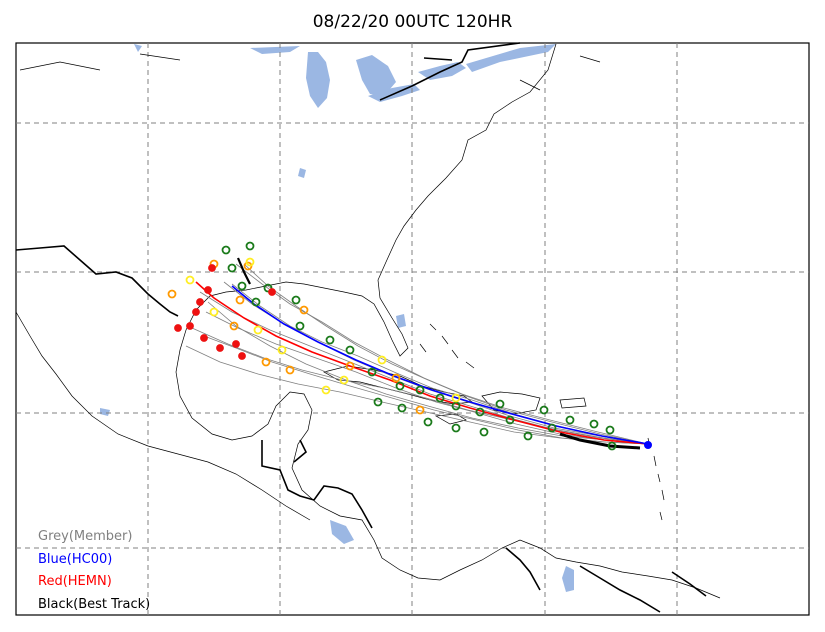  I want to click on legend-best-track: Black(Best Track), so click(94, 604).